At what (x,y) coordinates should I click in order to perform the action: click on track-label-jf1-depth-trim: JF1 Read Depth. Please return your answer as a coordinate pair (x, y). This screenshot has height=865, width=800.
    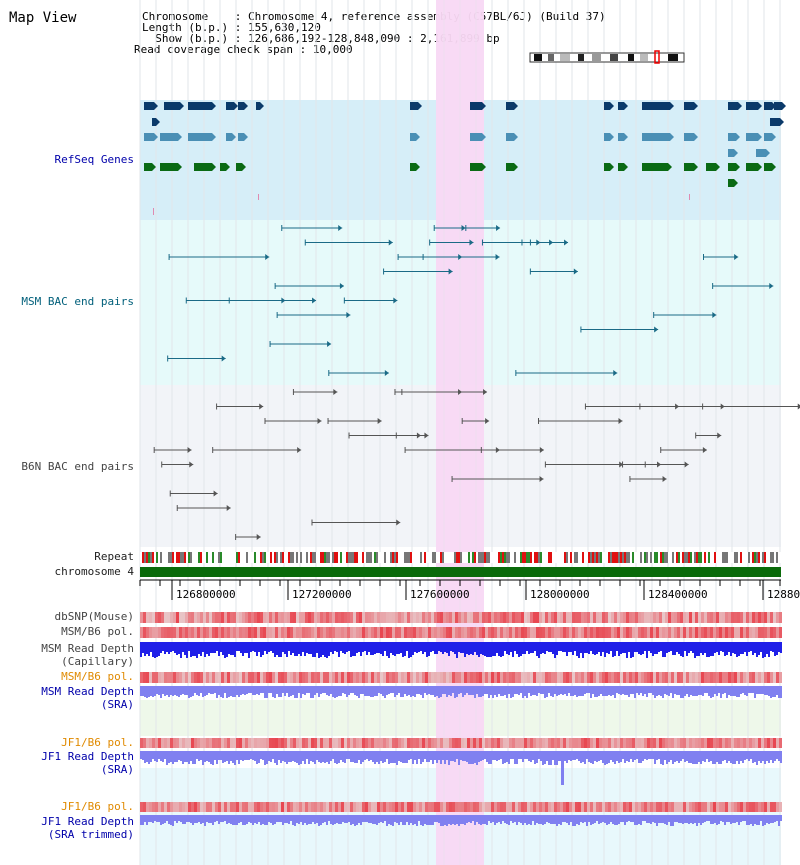
    Looking at the image, I should click on (87, 821).